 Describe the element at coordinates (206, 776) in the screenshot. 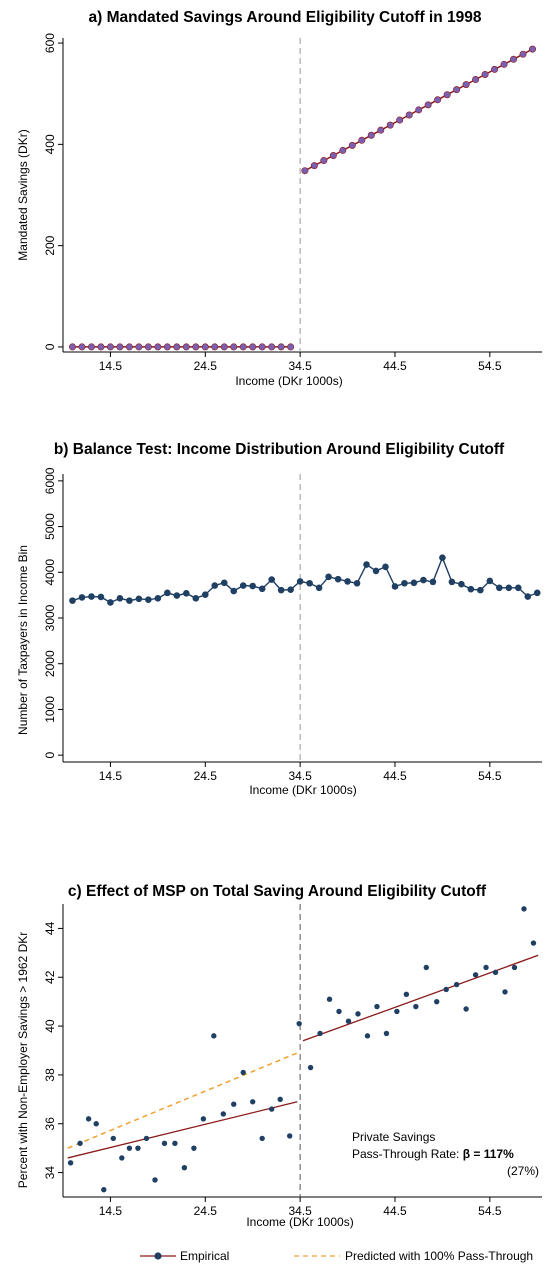

I see `panel-b-x-tick-label: 24.5` at that location.